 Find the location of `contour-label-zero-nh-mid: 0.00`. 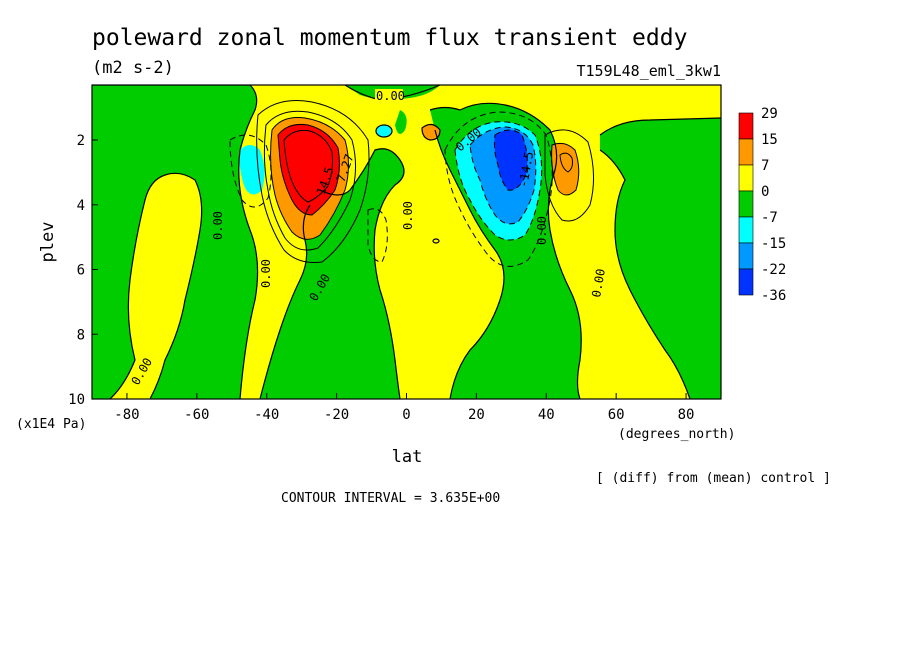

contour-label-zero-nh-mid: 0.00 is located at coordinates (542, 230).